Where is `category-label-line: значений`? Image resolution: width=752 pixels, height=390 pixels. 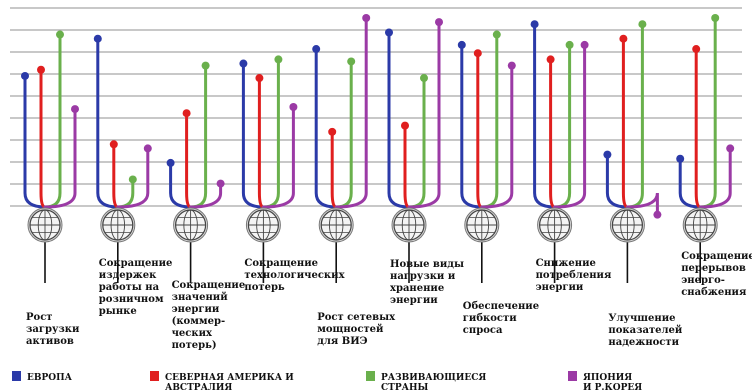
category-label-line: значений is located at coordinates (200, 297).